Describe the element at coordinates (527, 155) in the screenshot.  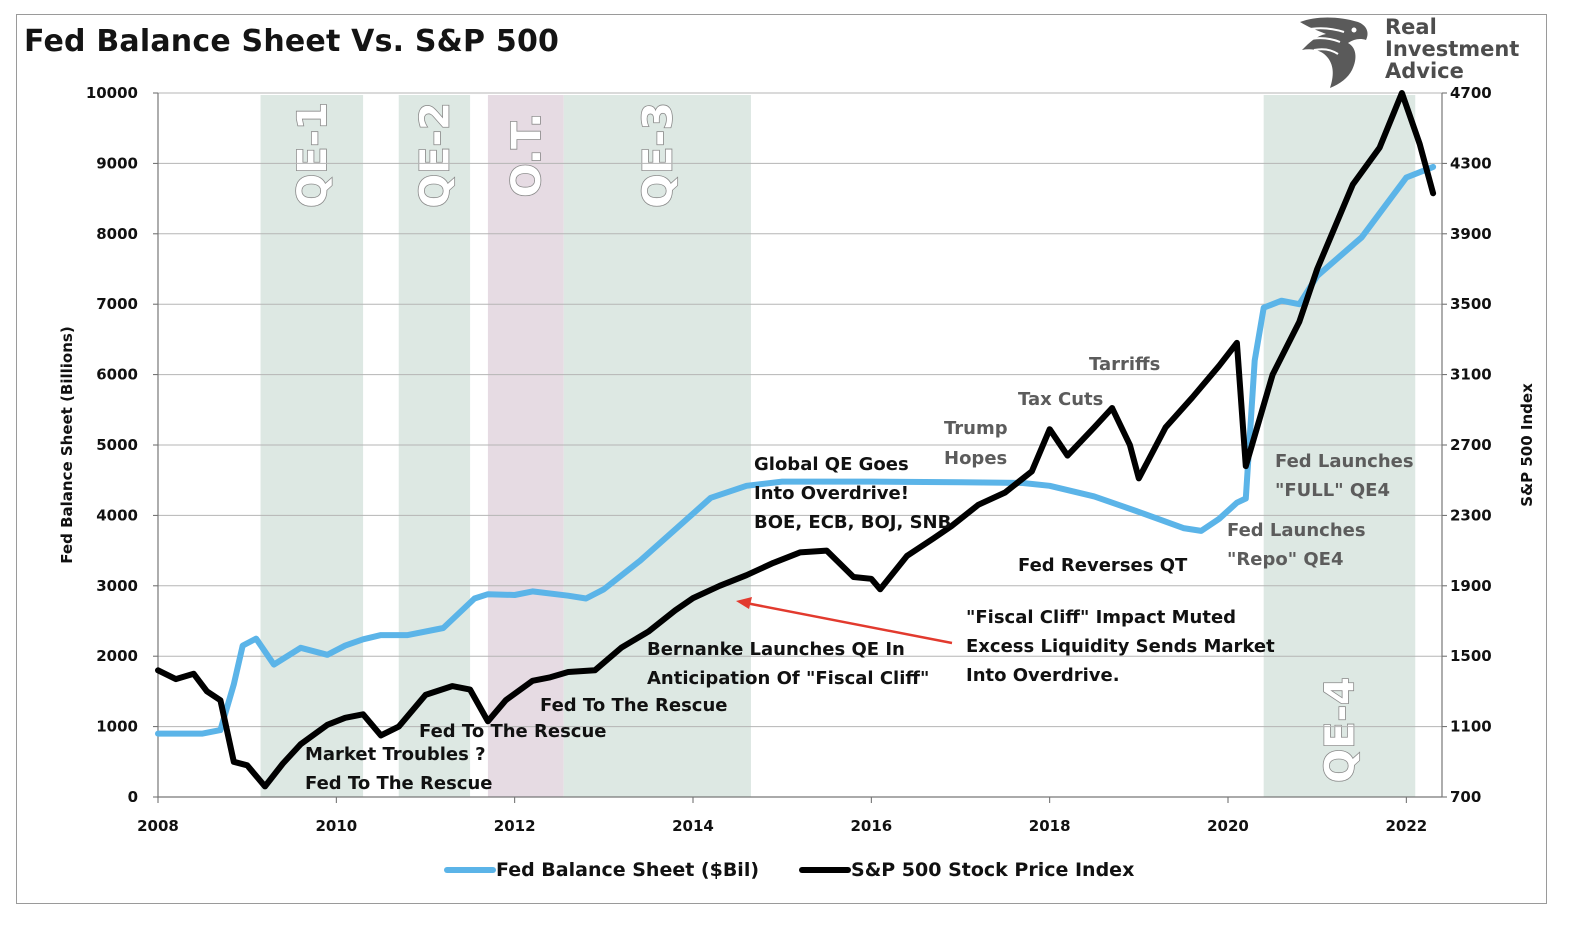
I see `band-label: O.T.` at that location.